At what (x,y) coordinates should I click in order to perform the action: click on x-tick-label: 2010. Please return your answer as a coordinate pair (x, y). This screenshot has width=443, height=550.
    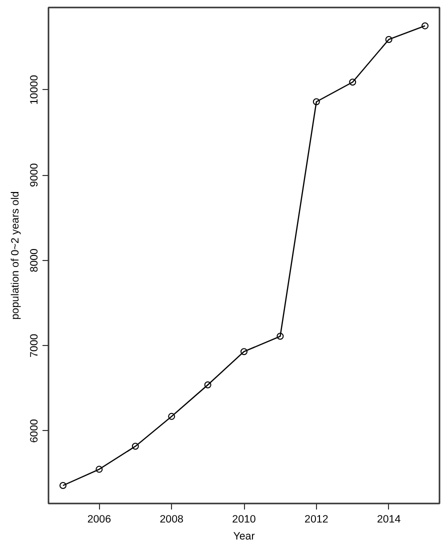
    Looking at the image, I should click on (244, 520).